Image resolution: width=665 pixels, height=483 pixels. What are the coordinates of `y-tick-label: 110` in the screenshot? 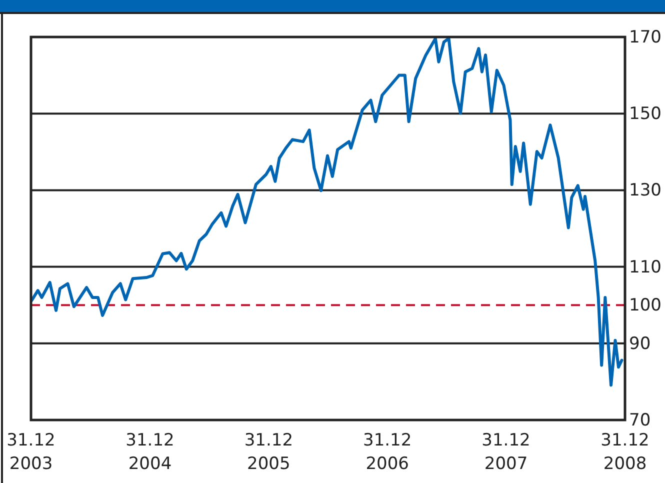 It's located at (645, 267).